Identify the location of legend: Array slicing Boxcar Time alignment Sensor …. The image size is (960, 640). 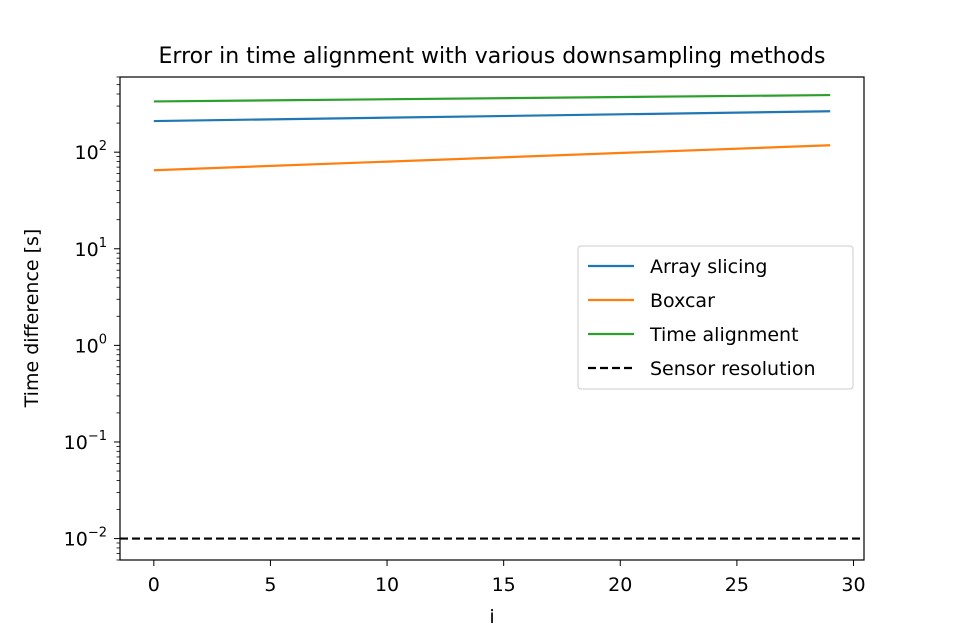
(715, 317).